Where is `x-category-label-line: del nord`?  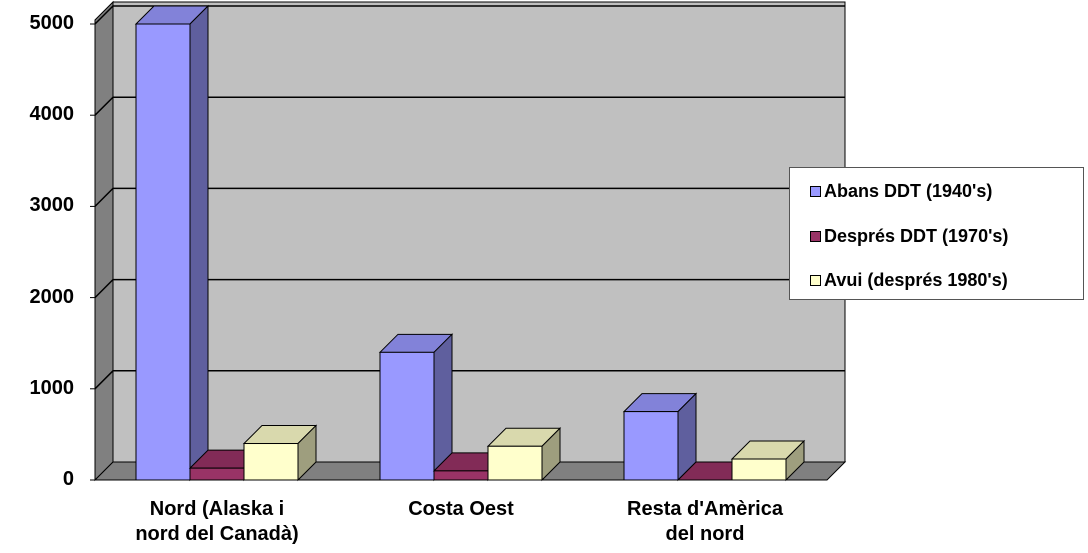
x-category-label-line: del nord is located at coordinates (705, 534).